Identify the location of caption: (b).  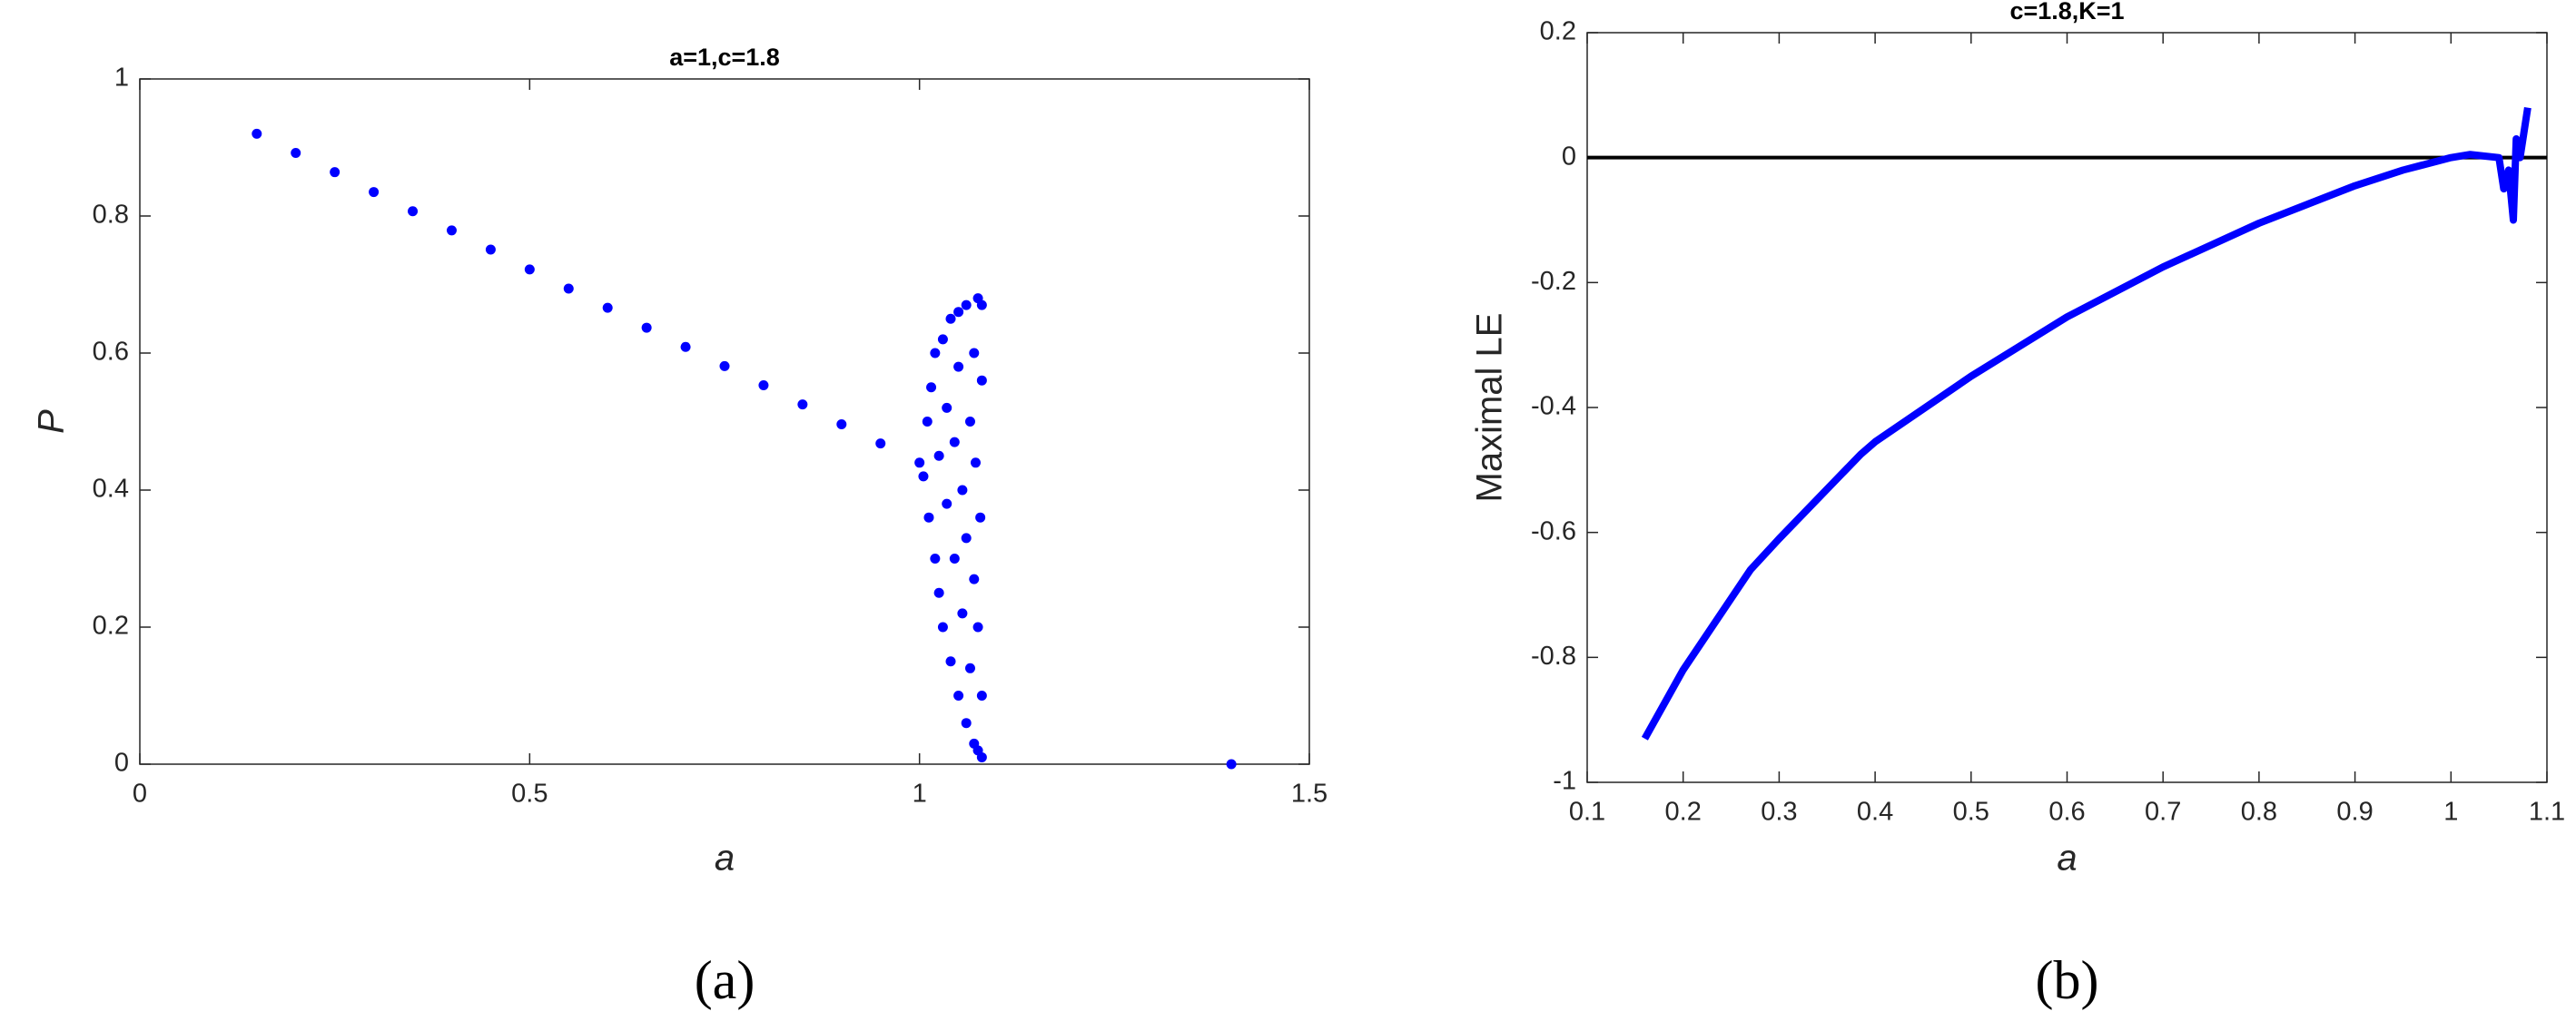
(2067, 980).